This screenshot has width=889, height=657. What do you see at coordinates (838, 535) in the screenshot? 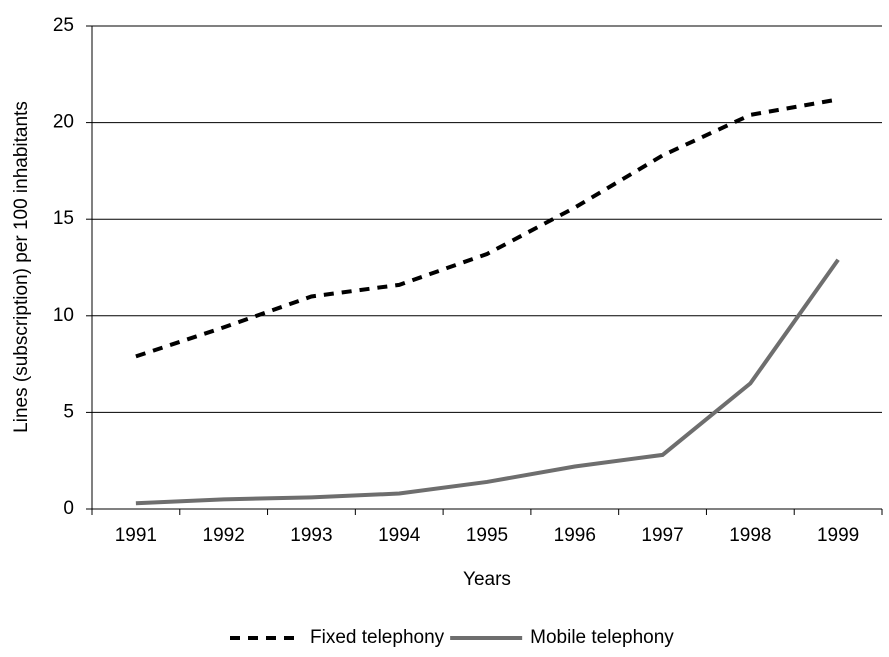
I see `x-tick-label: 1999` at bounding box center [838, 535].